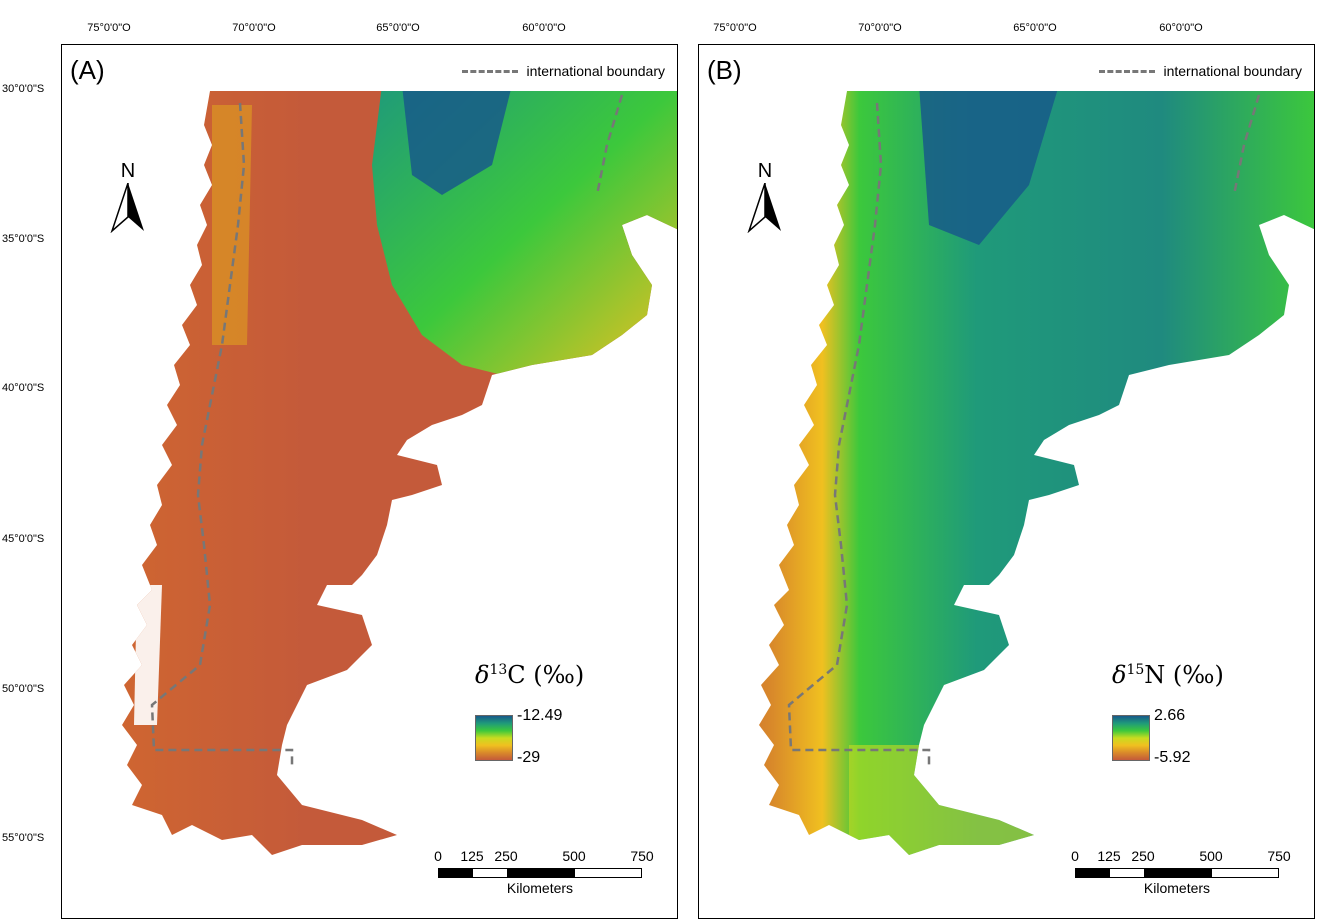 This screenshot has height=924, width=1325. I want to click on isotope-mass: 13, so click(498, 670).